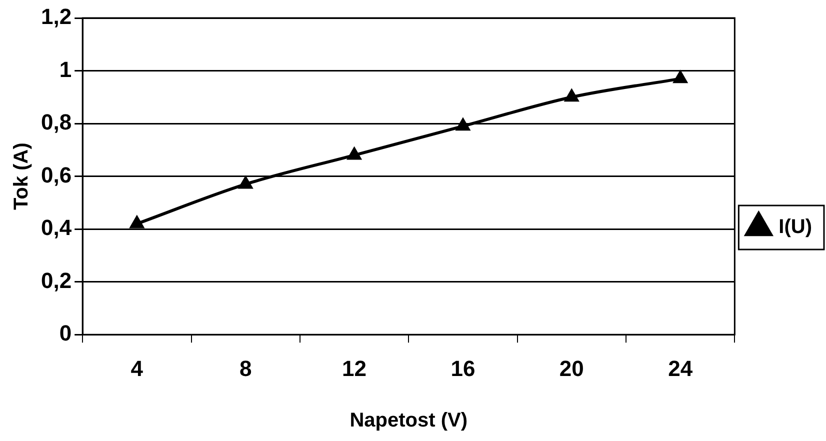 This screenshot has width=826, height=441. What do you see at coordinates (56, 280) in the screenshot?
I see `y-tick-label: 0,2` at bounding box center [56, 280].